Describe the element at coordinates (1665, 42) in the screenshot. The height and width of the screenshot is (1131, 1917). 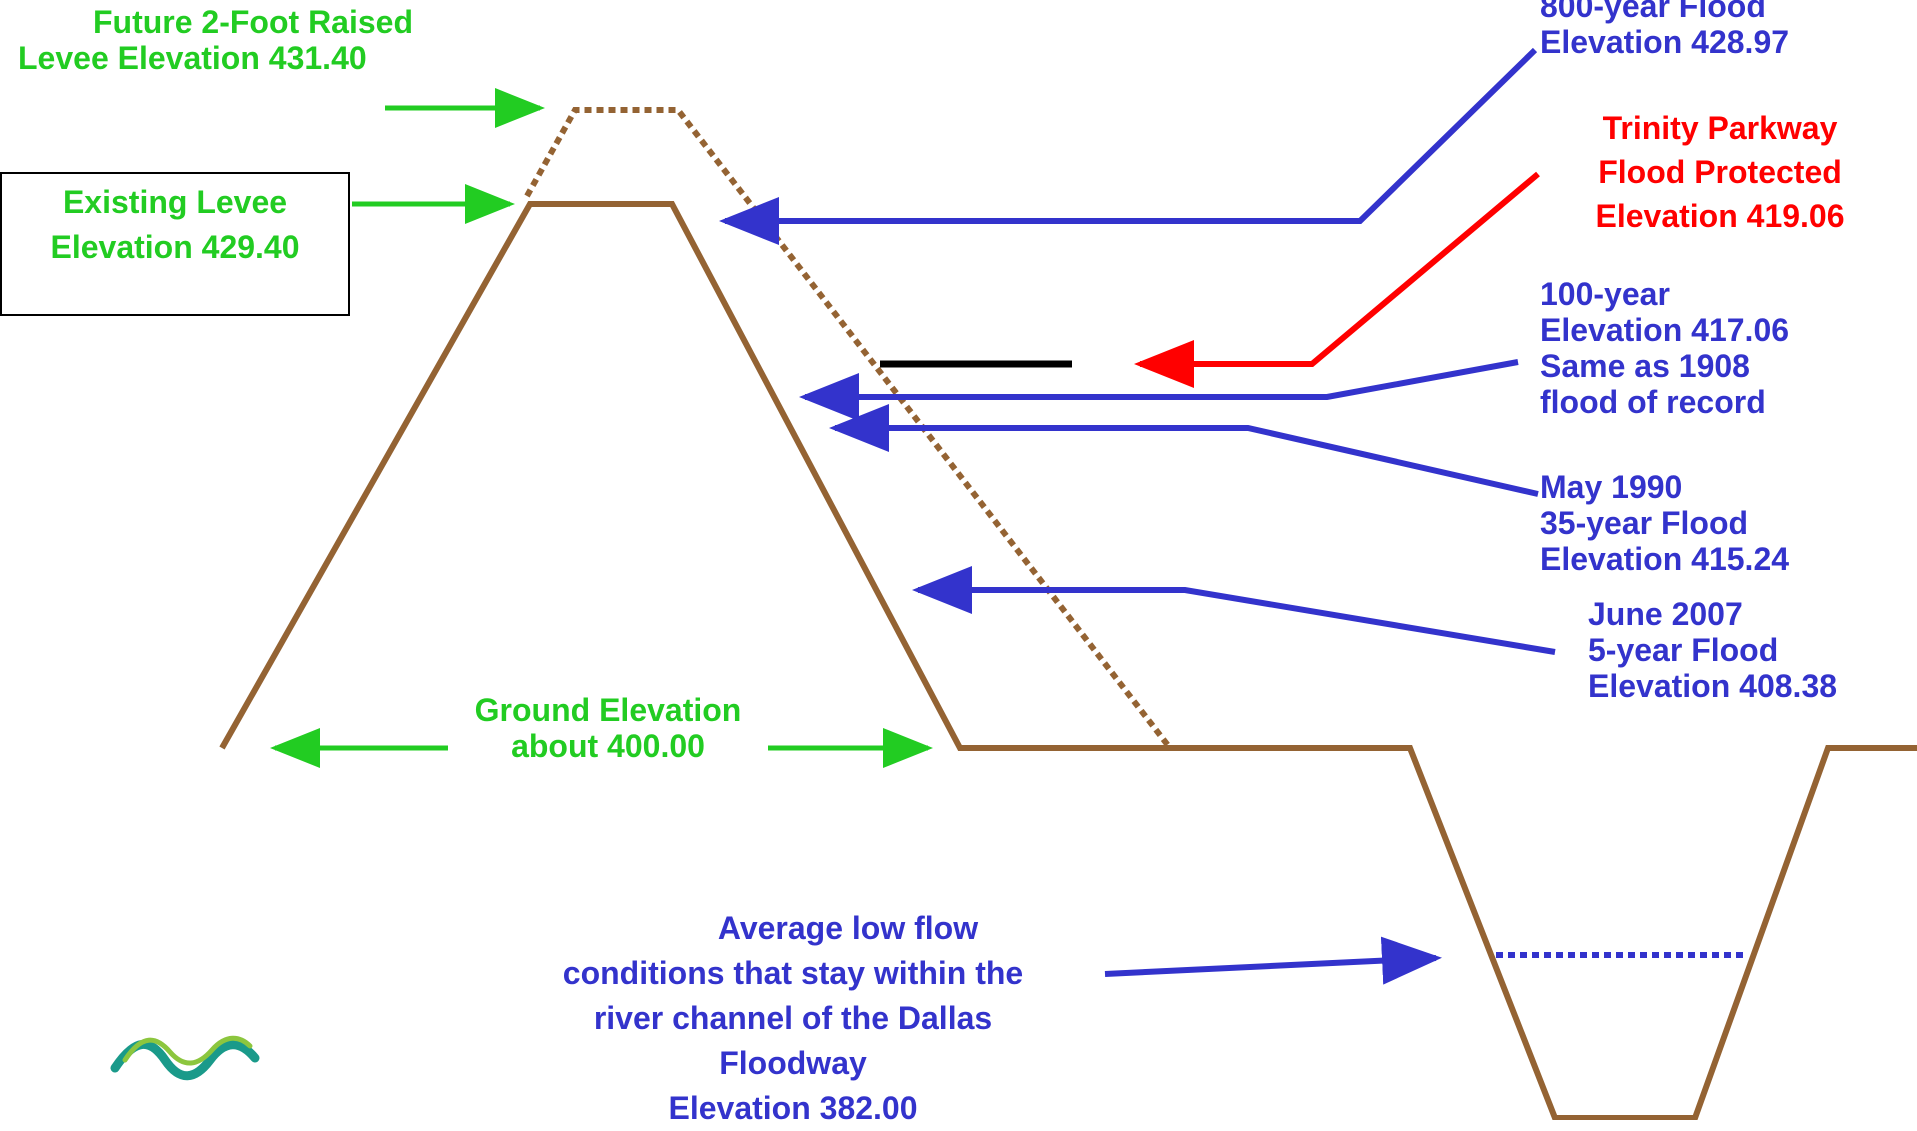
I see `flood-800-line-2: Elevation 428.97` at that location.